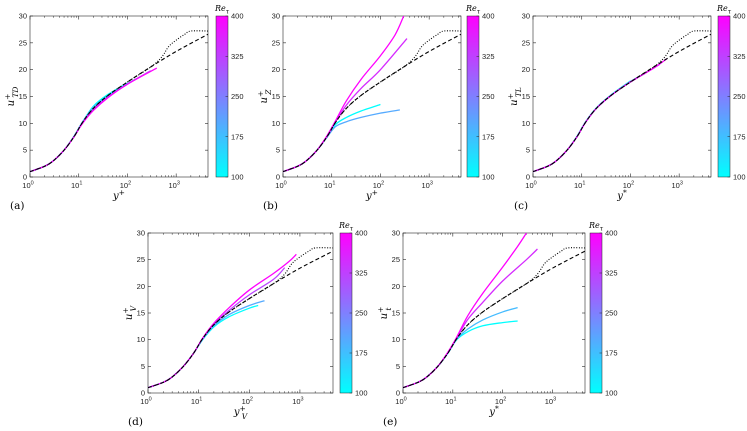  Describe the element at coordinates (264, 96) in the screenshot. I see `y-axis-label-group: u+Z` at that location.